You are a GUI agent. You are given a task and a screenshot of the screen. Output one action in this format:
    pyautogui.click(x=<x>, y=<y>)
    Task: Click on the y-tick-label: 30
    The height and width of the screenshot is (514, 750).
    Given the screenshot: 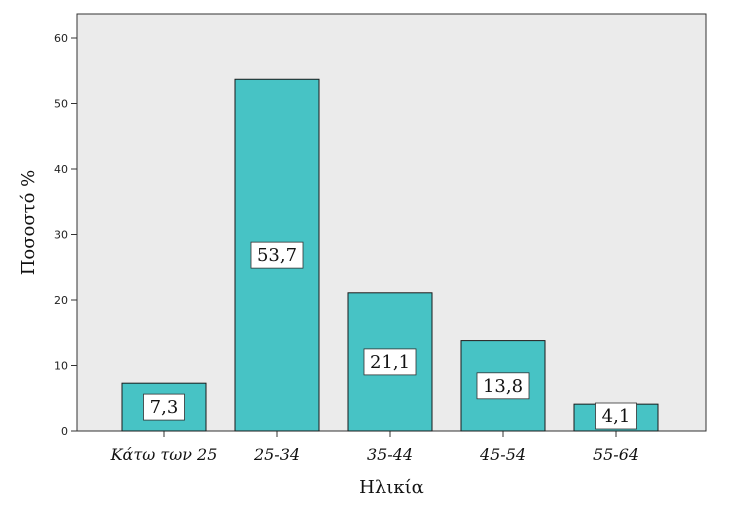 What is the action you would take?
    pyautogui.click(x=61, y=235)
    